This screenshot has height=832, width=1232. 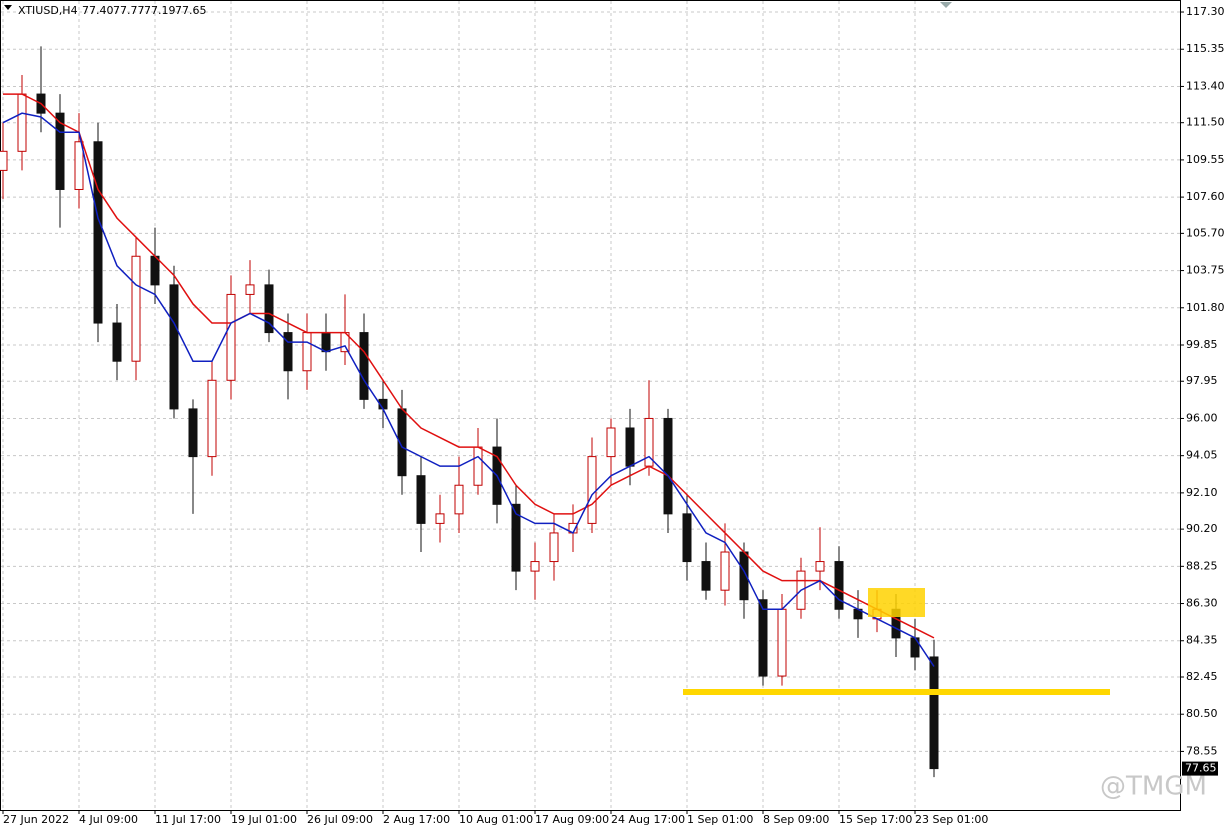 I want to click on header-low: 77.19, so click(x=160, y=10).